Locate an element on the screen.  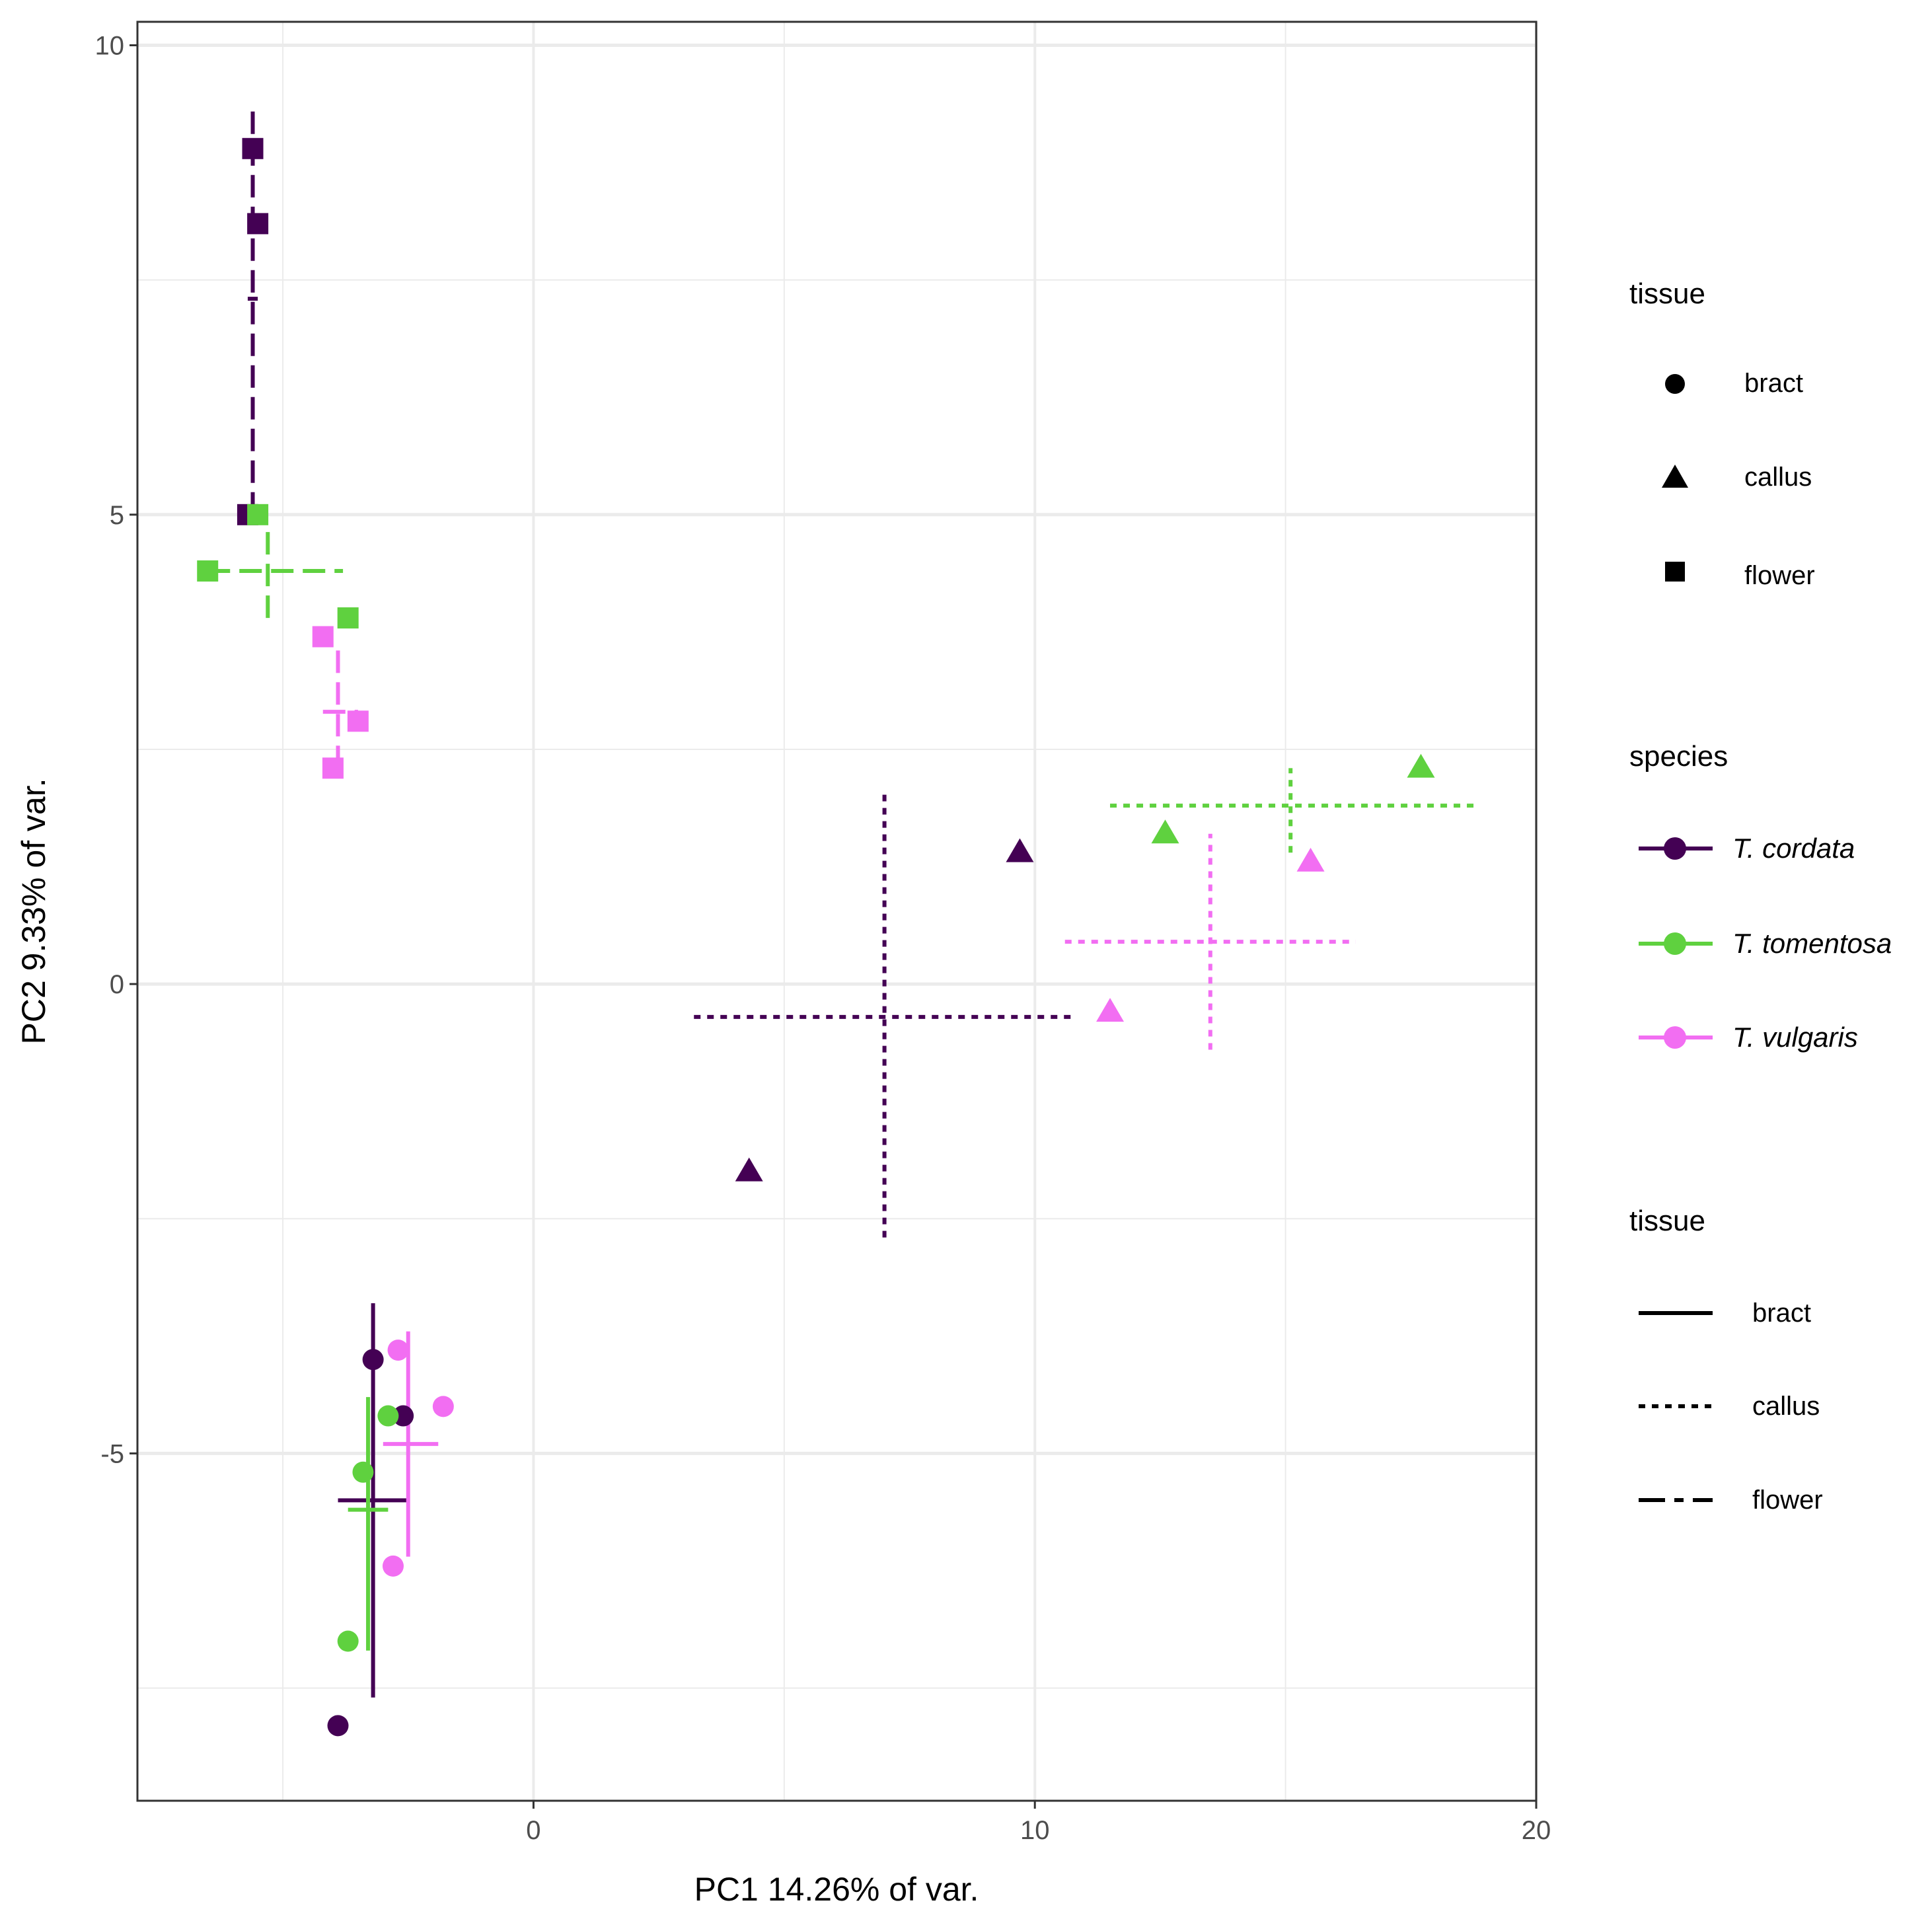
legend-label-t-cordata: T. cordata is located at coordinates (1793, 848).